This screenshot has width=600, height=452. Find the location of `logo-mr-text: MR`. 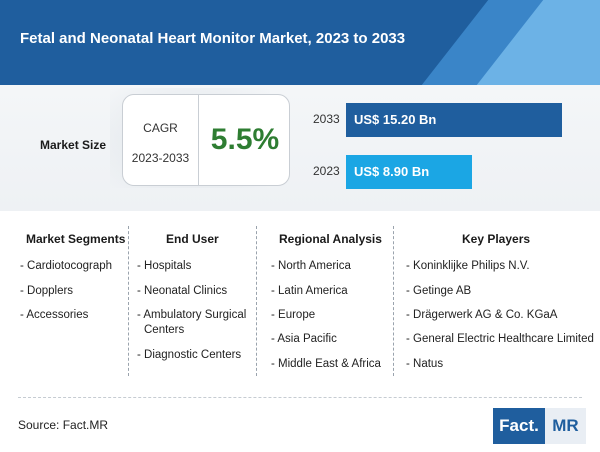

logo-mr-text: MR is located at coordinates (565, 426).